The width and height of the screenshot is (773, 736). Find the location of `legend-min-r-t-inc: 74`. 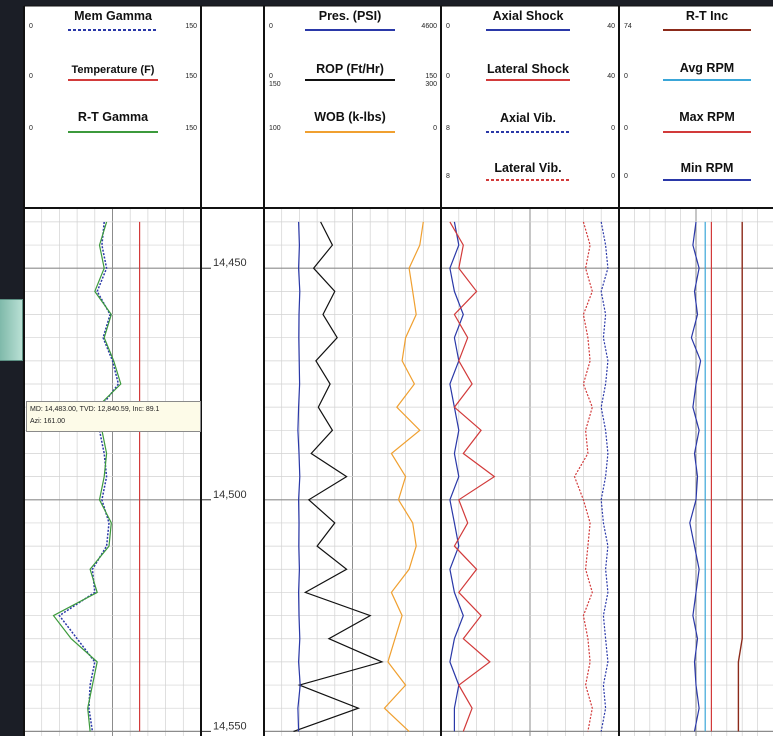

legend-min-r-t-inc: 74 is located at coordinates (628, 26).